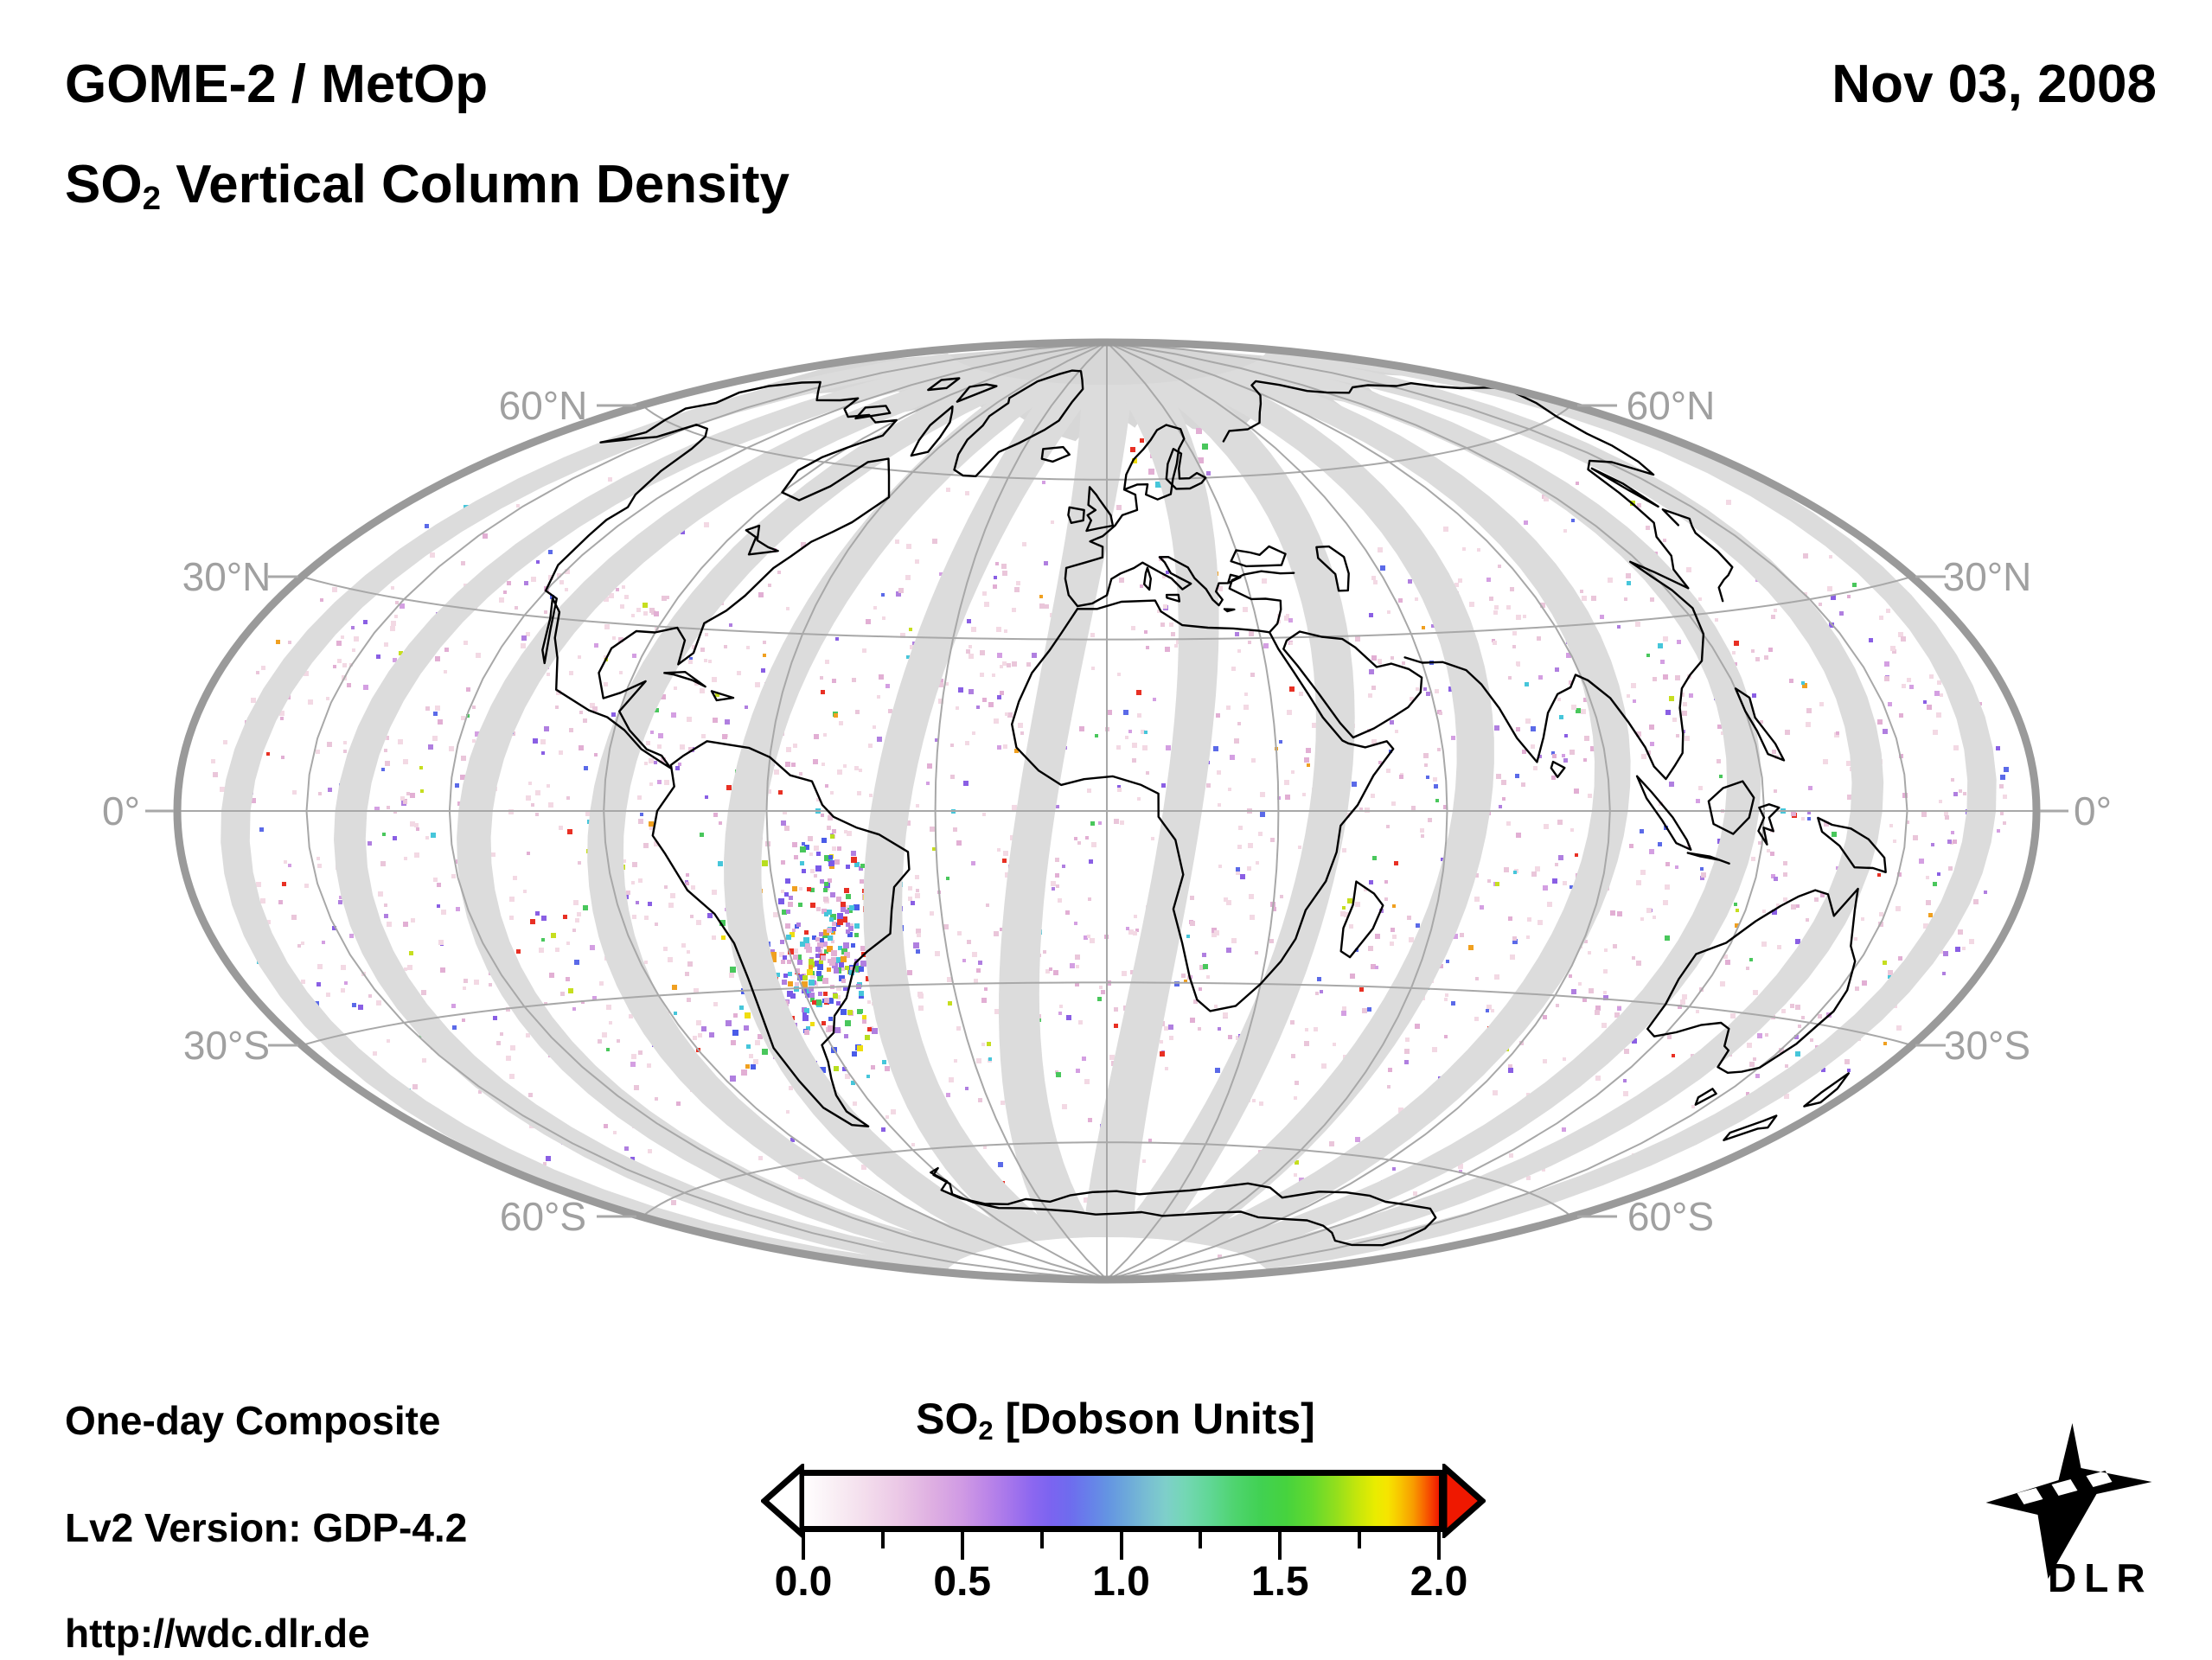 This screenshot has width=2212, height=1660. What do you see at coordinates (1279, 1582) in the screenshot?
I see `colorbar-tick-label: 1.5` at bounding box center [1279, 1582].